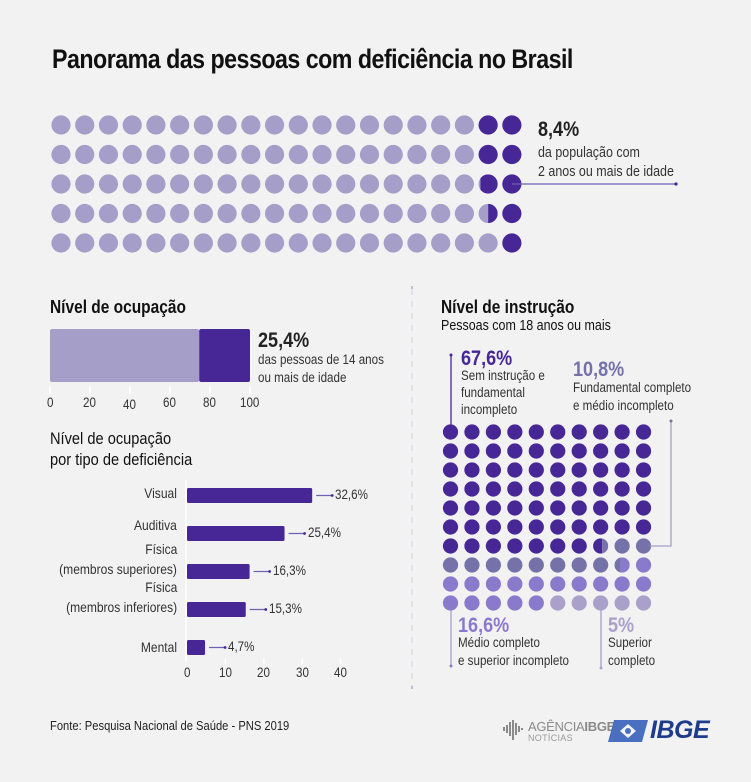  Describe the element at coordinates (451, 666) in the screenshot. I see `instruction-group-3-connector-dot` at that location.